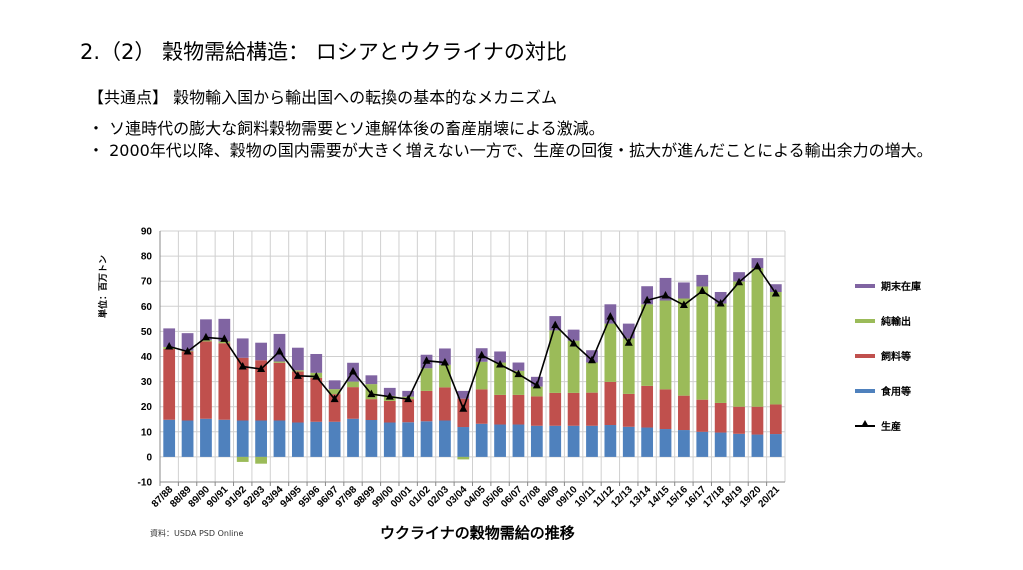  I want to click on y-tick-label: 90, so click(147, 232).